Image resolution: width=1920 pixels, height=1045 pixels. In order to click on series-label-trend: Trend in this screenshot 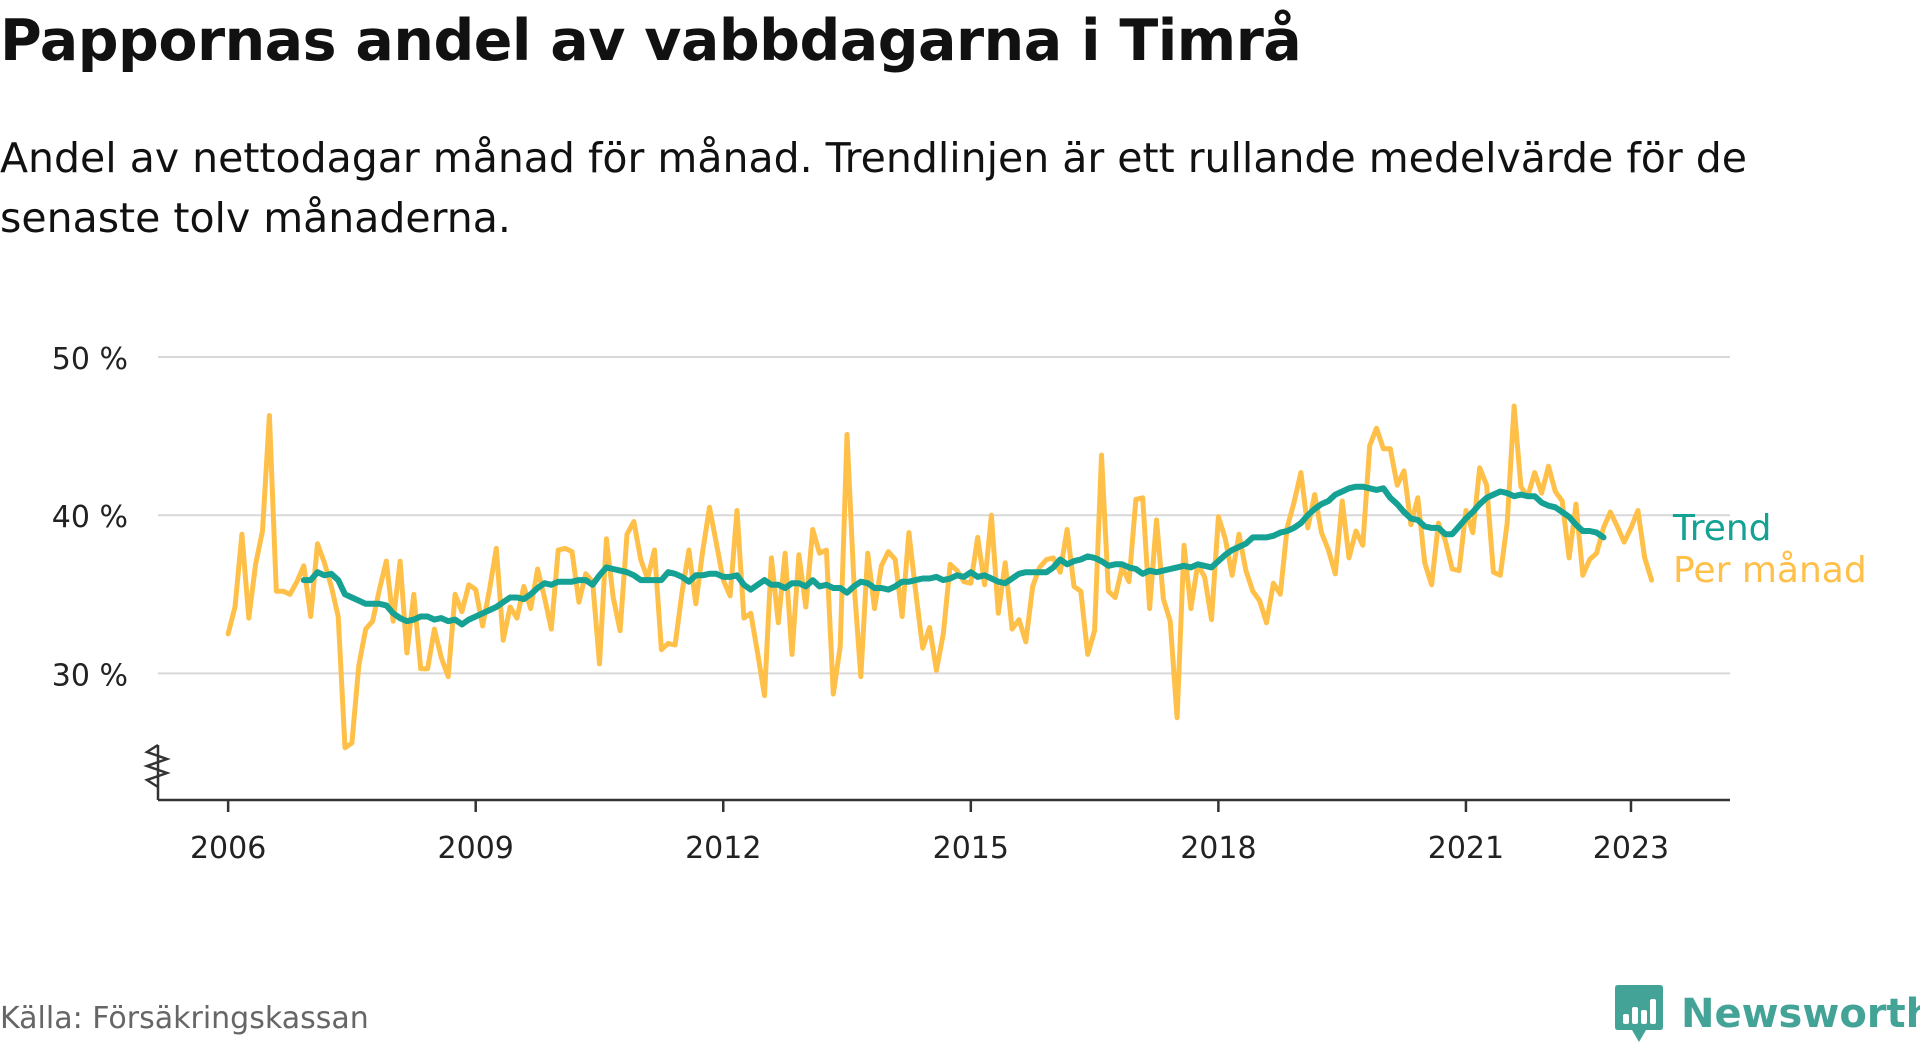, I will do `click(1722, 528)`.